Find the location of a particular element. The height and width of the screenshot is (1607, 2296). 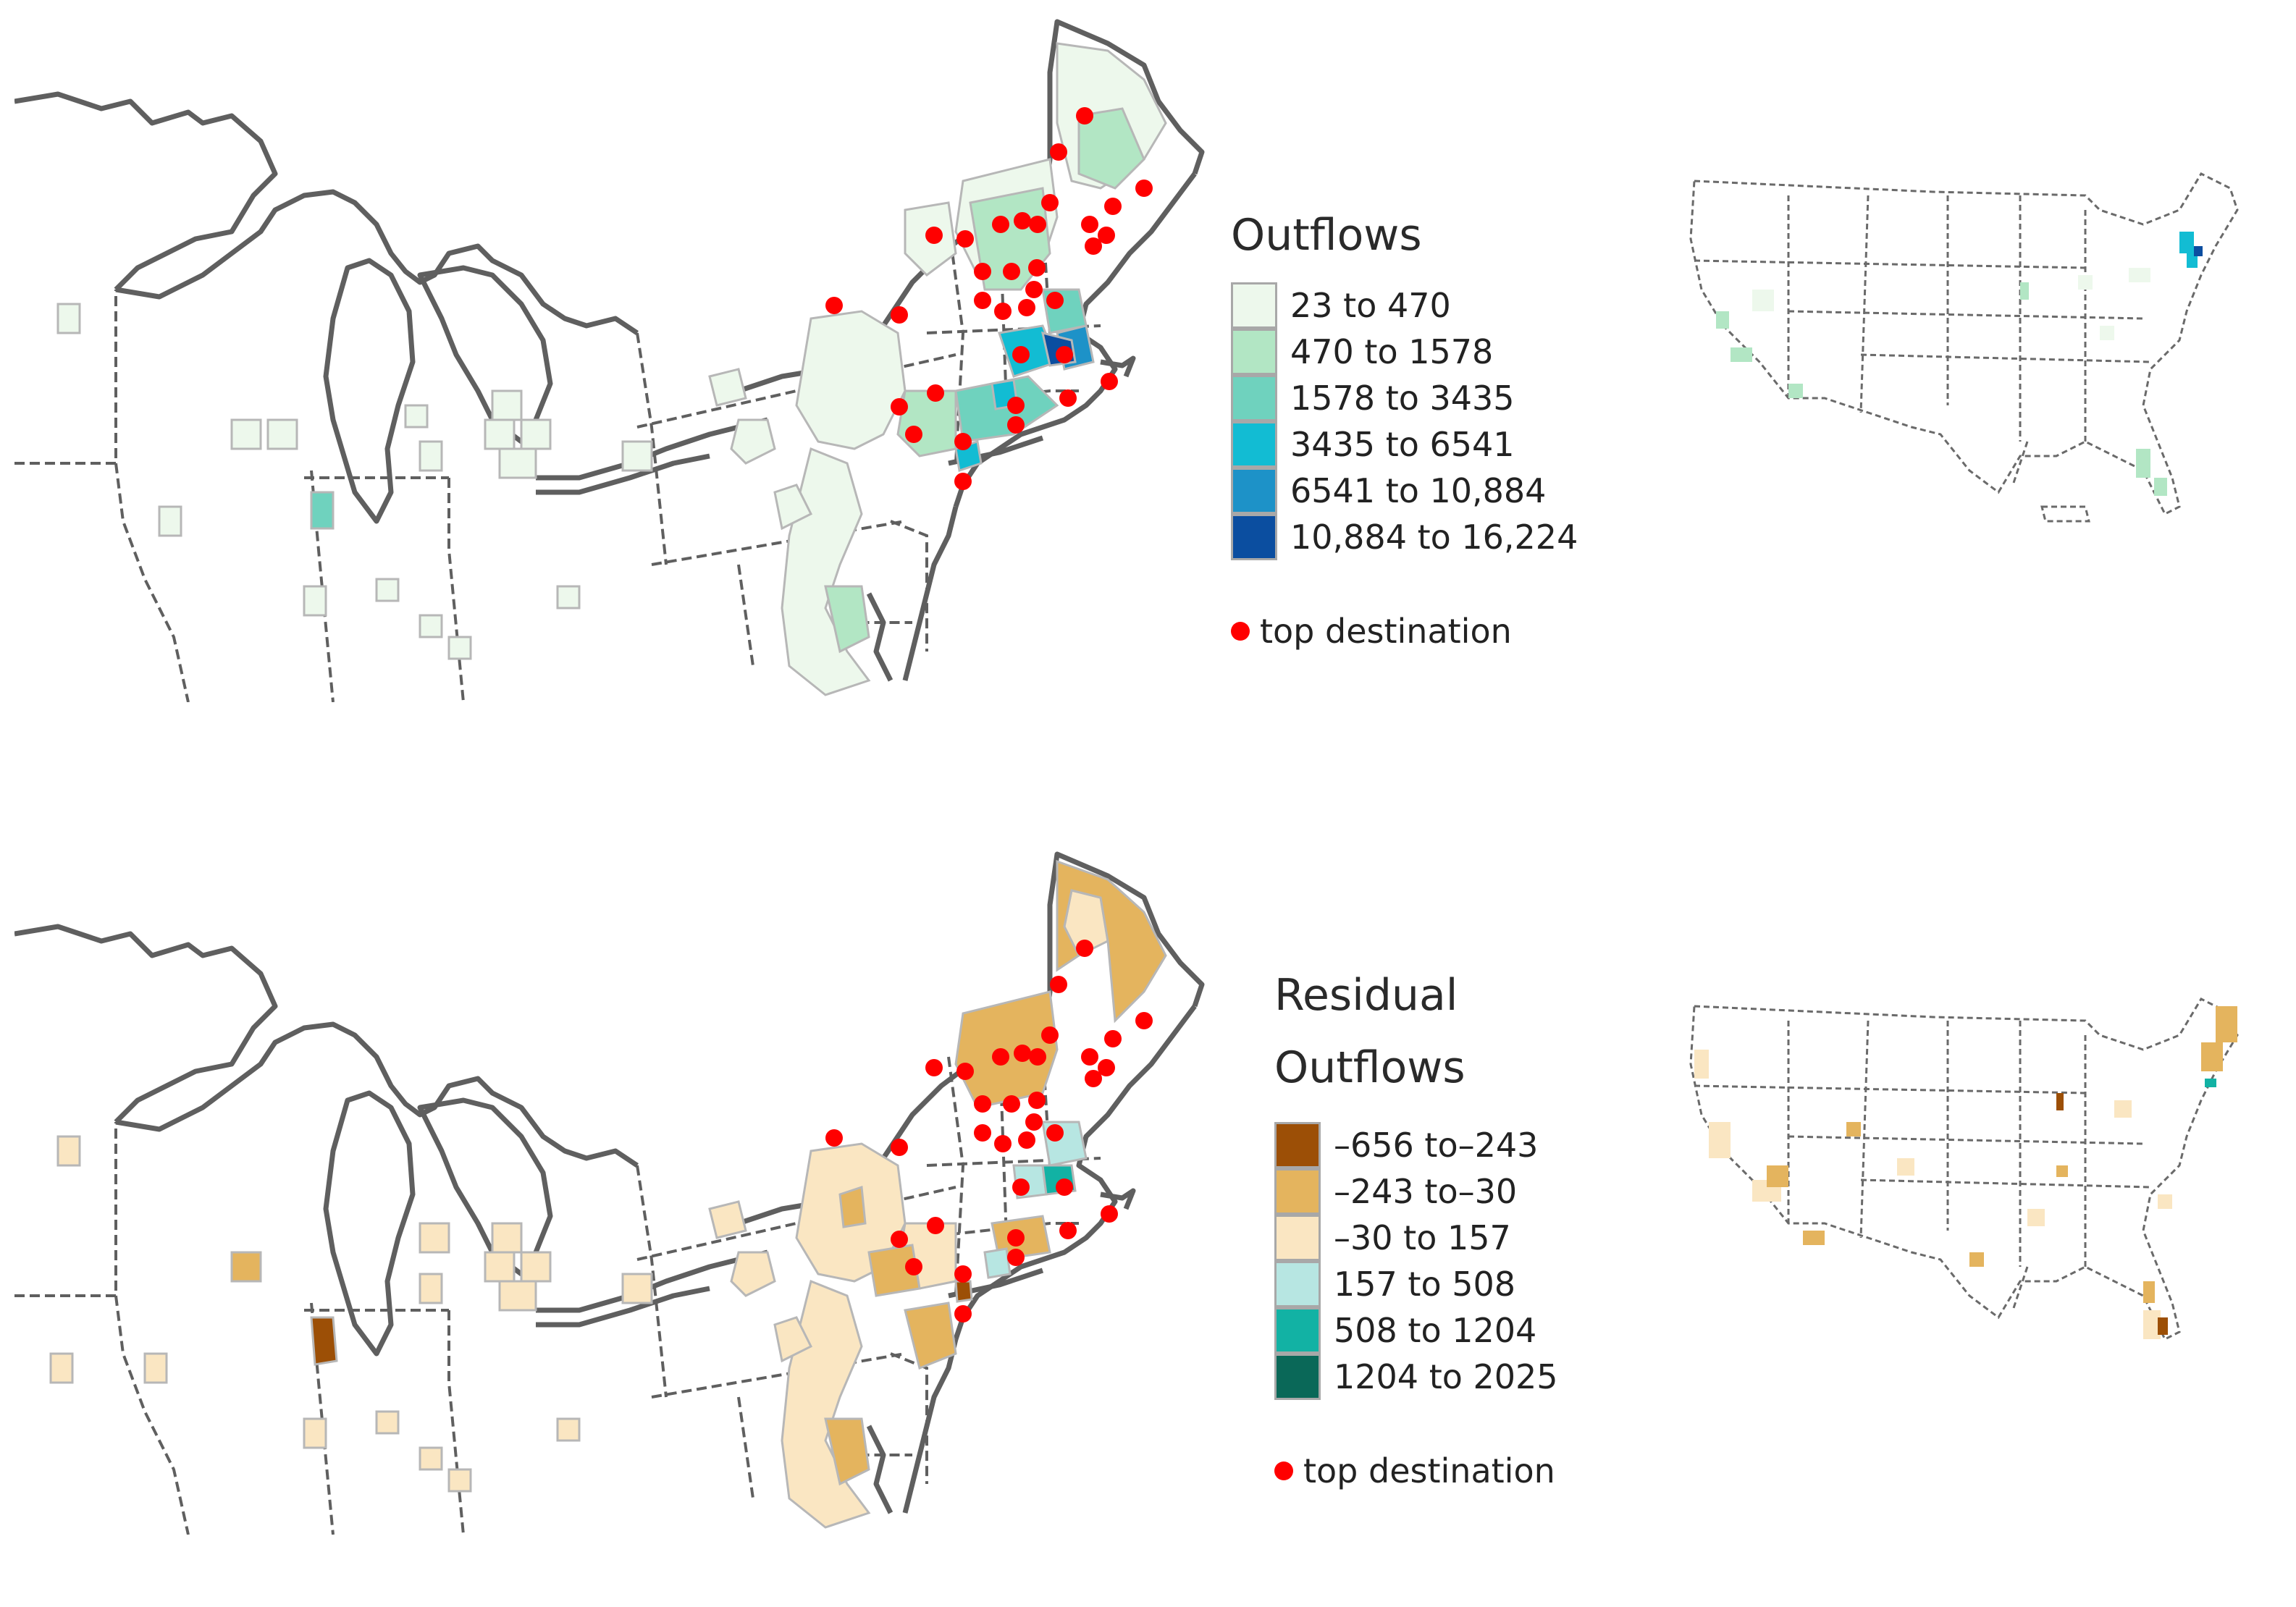

legend-class-3: 1578 to 3435 is located at coordinates (1373, 398).